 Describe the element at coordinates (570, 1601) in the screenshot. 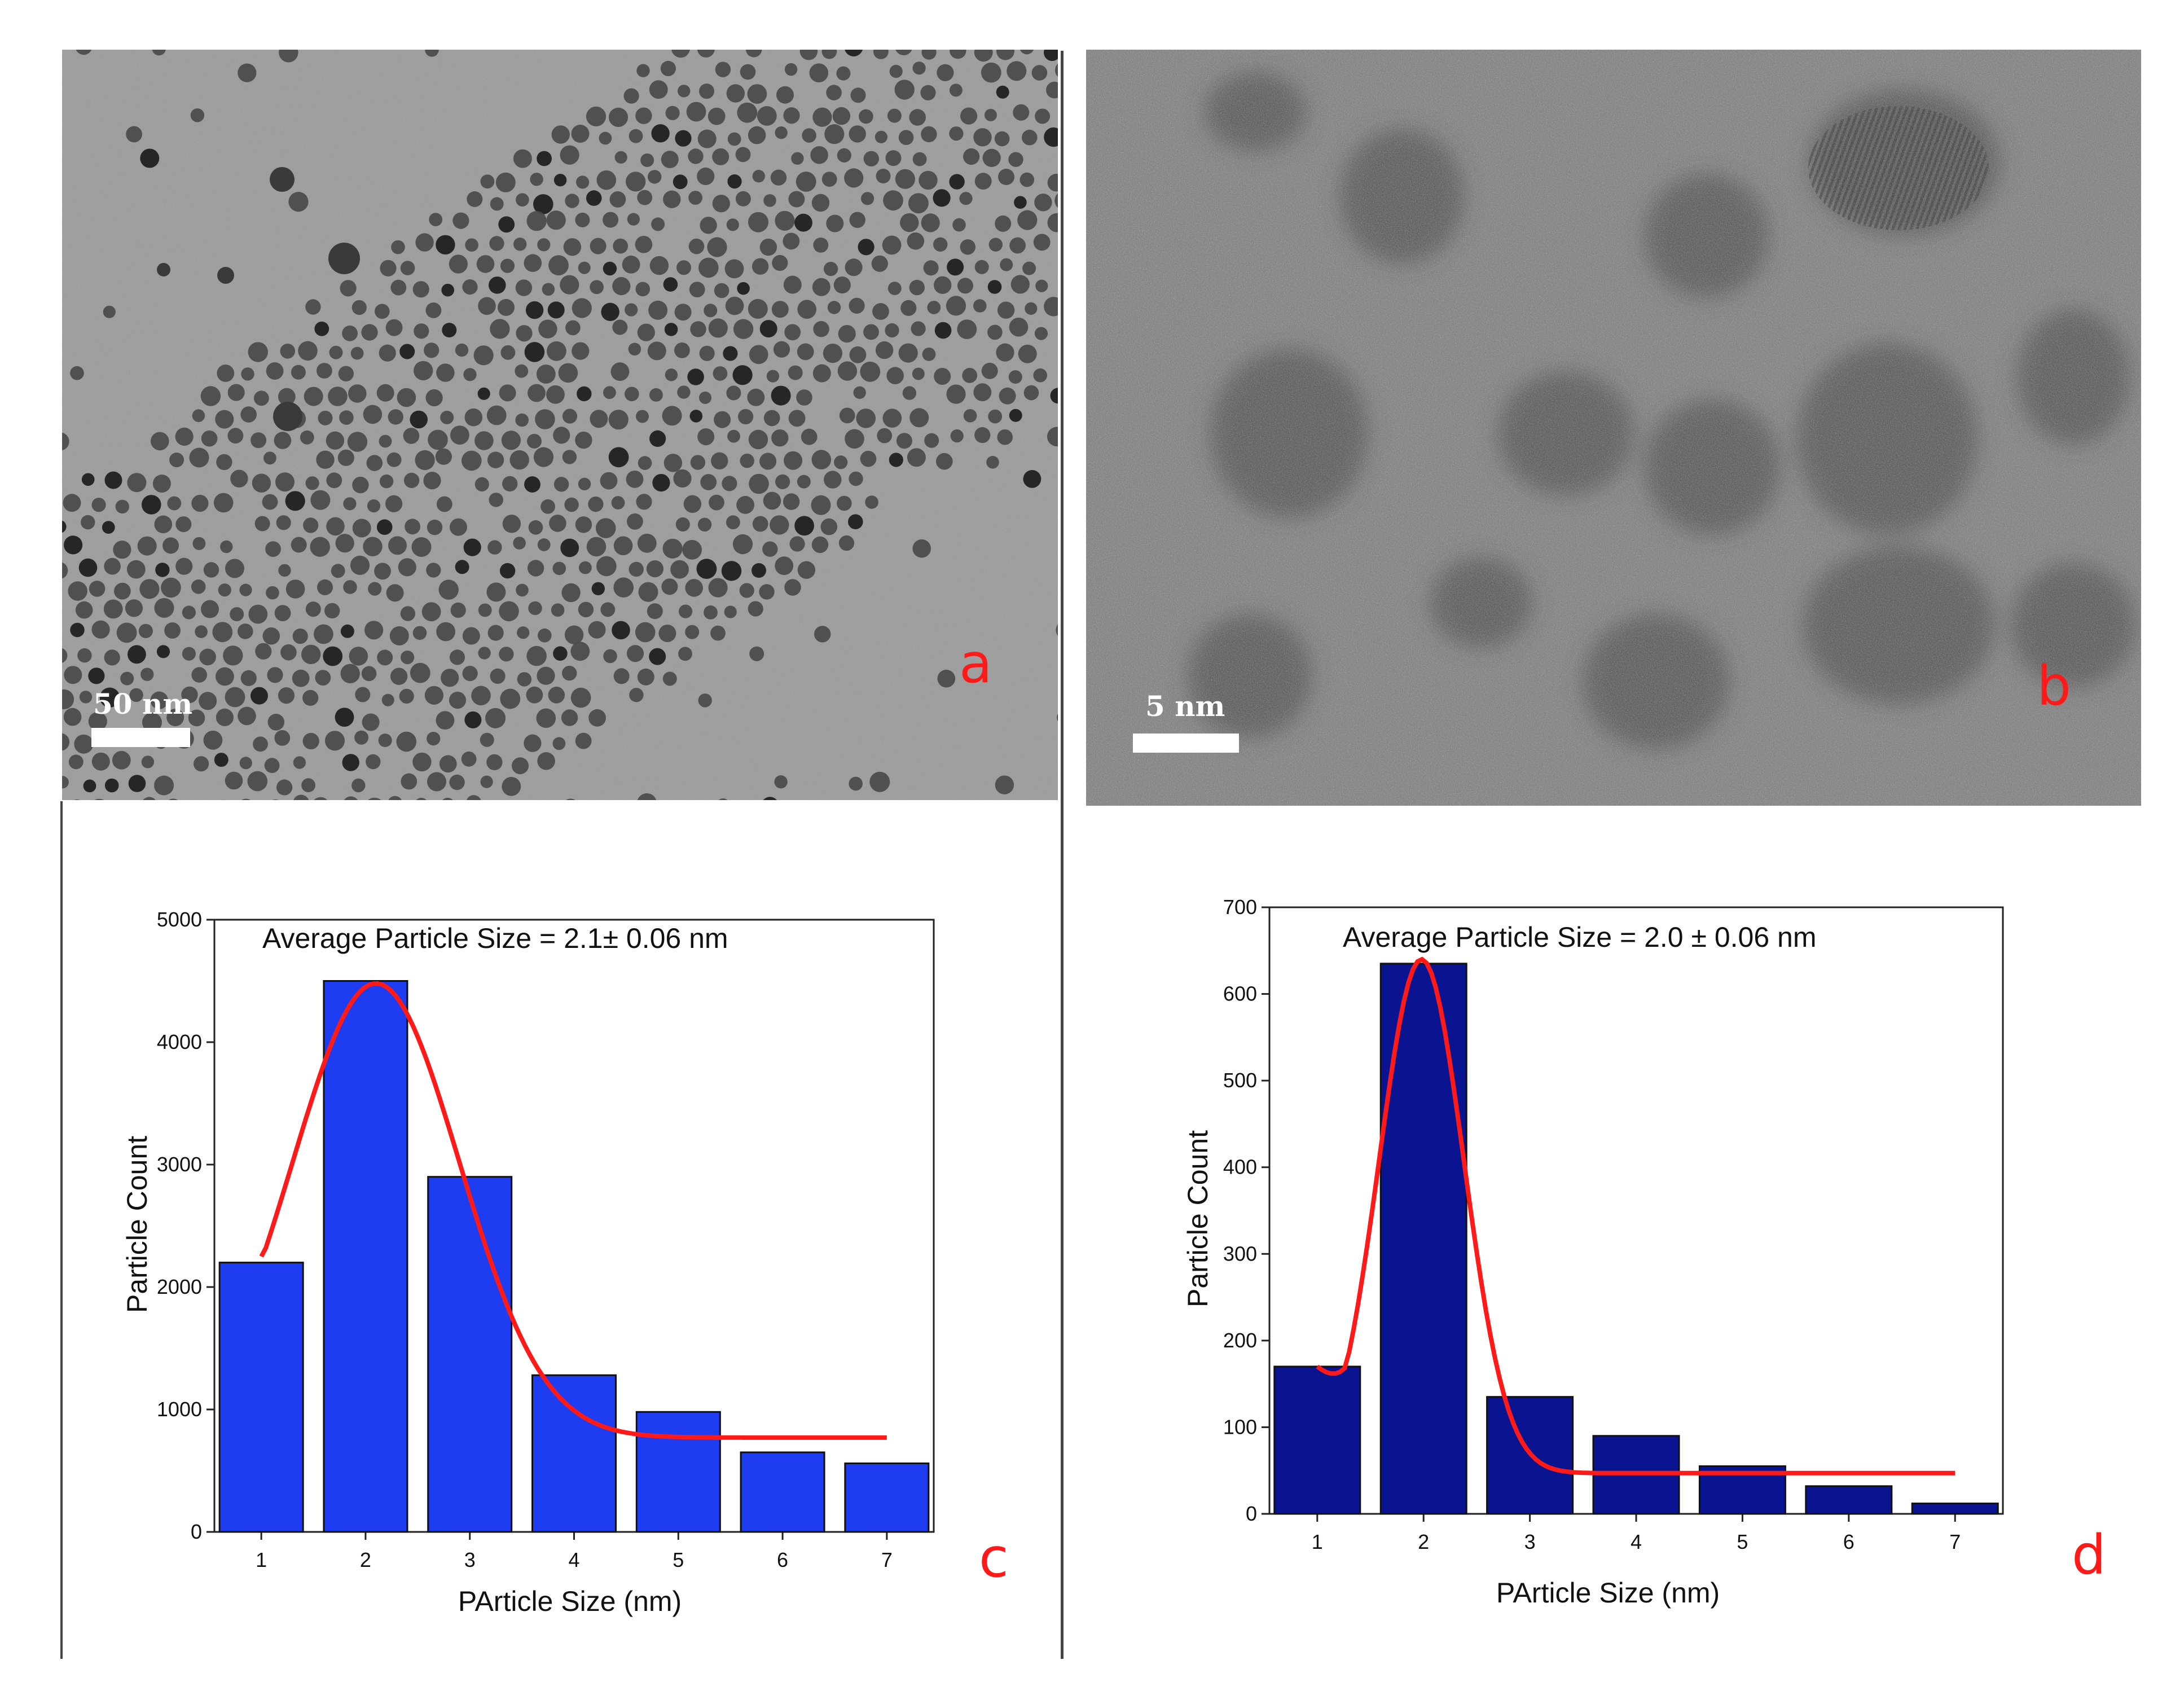

I see `chart-c-xlabel: PArticle Size (nm)` at that location.